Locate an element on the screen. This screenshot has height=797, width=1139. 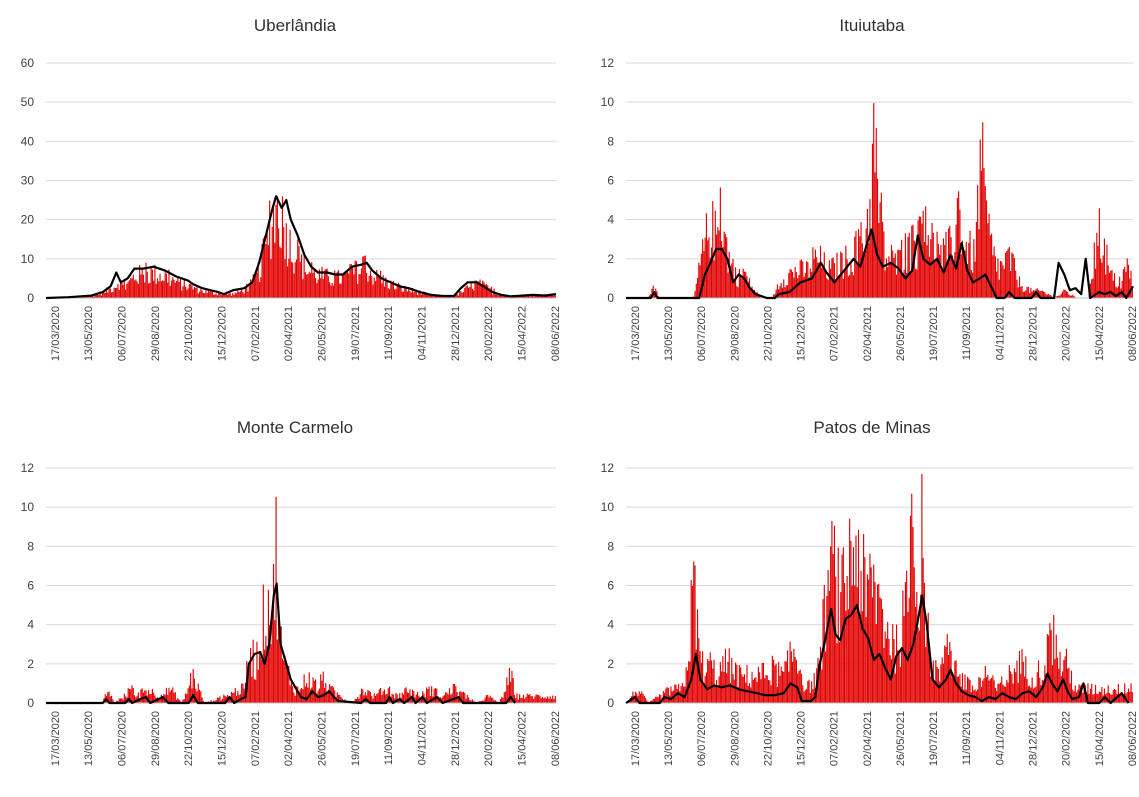
y-tick-label: 12 is located at coordinates (28, 468).